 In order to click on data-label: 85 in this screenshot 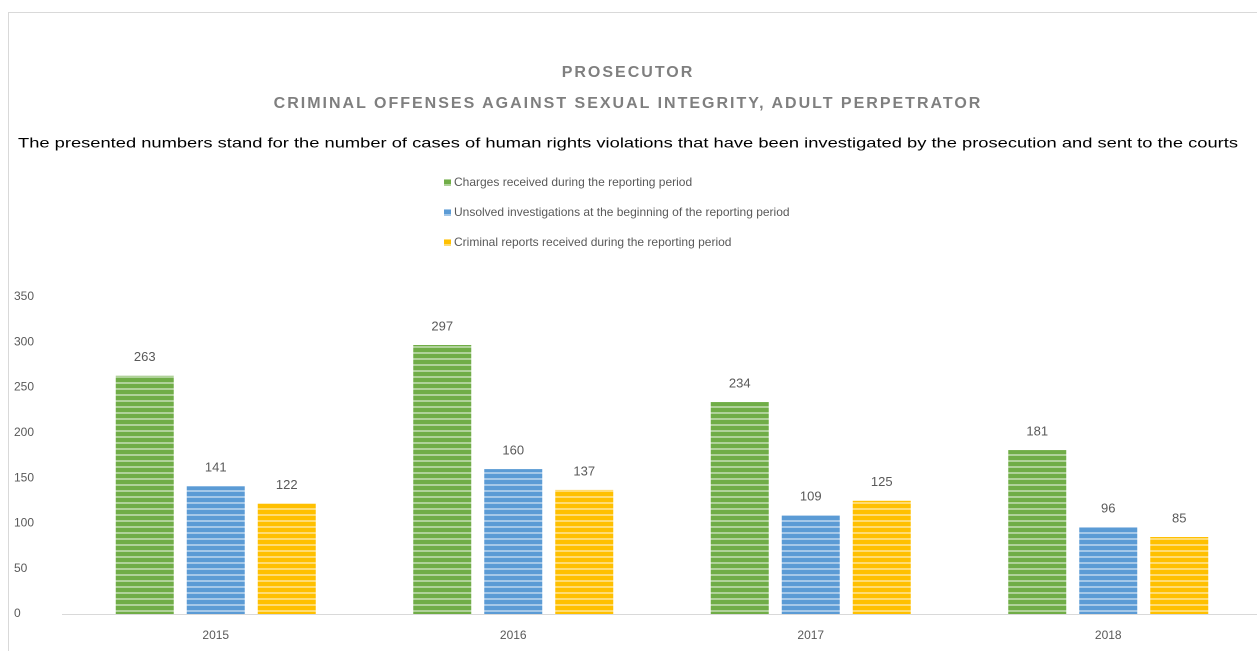, I will do `click(1179, 517)`.